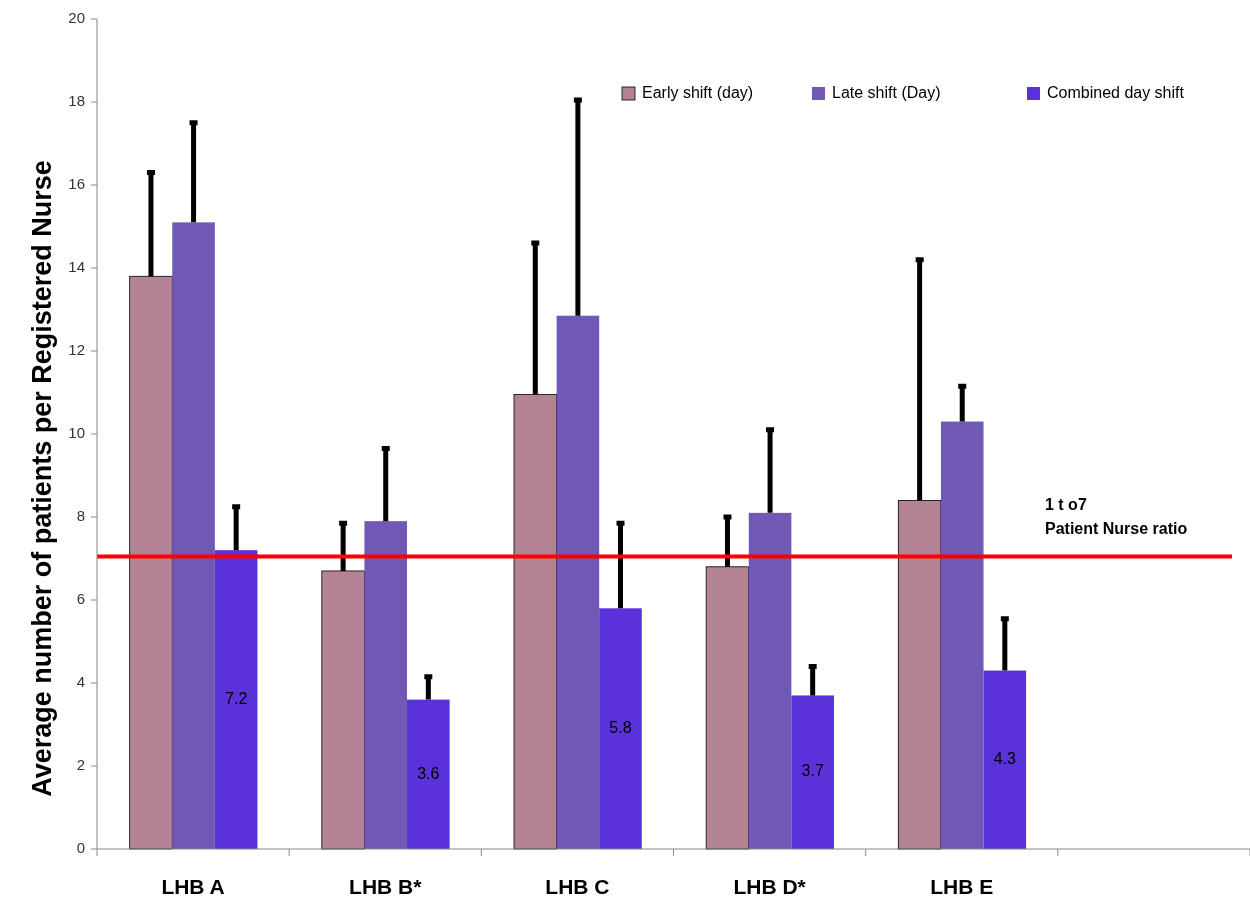 The image size is (1250, 918). I want to click on data-label: 7.2, so click(236, 698).